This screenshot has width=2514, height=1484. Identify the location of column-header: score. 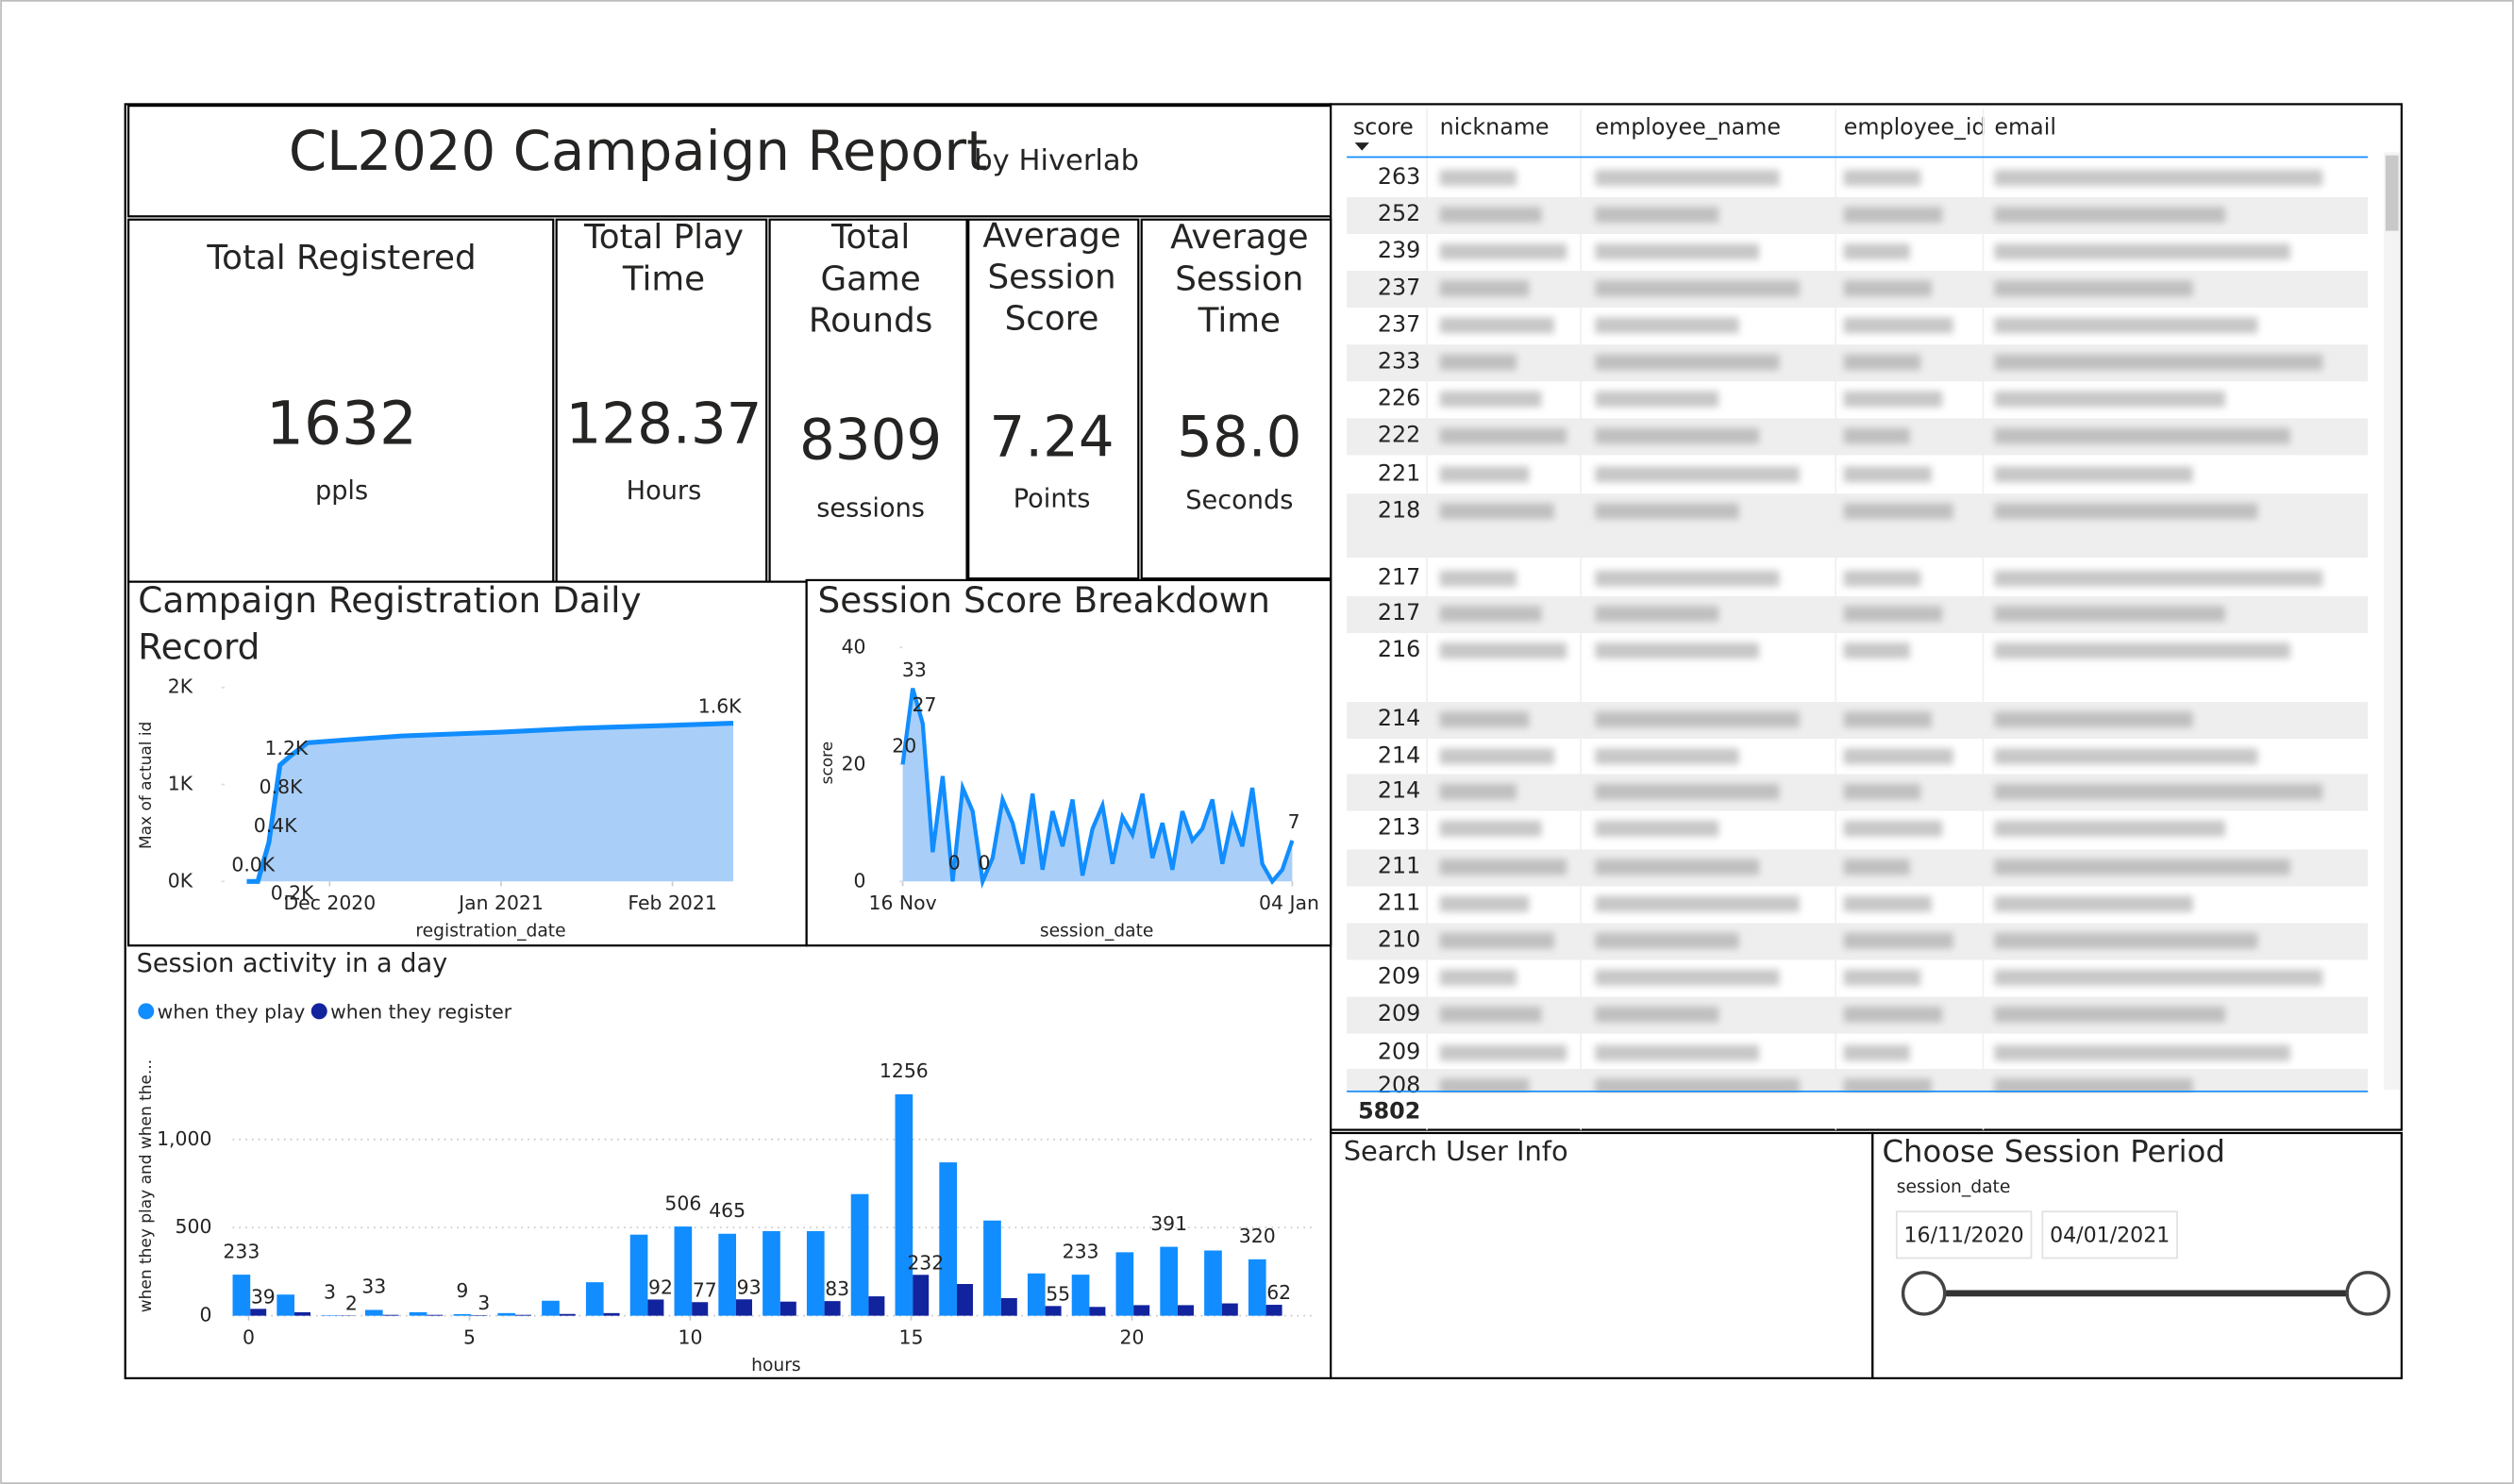
(1383, 126).